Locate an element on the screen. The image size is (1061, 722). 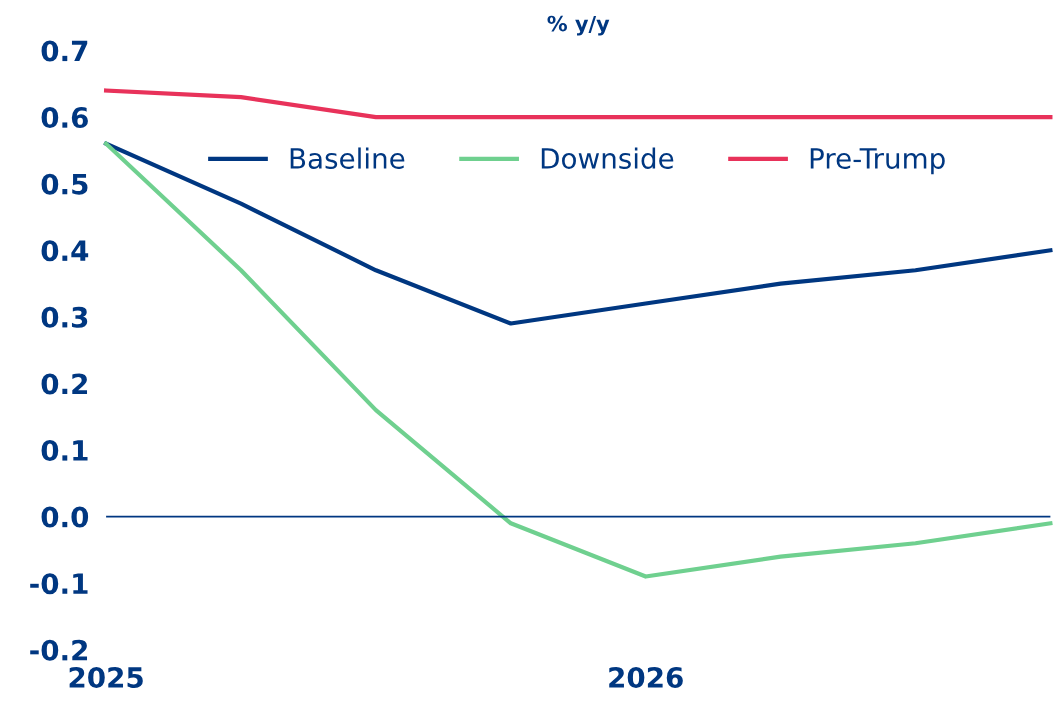
legend-label: Baseline is located at coordinates (347, 158).